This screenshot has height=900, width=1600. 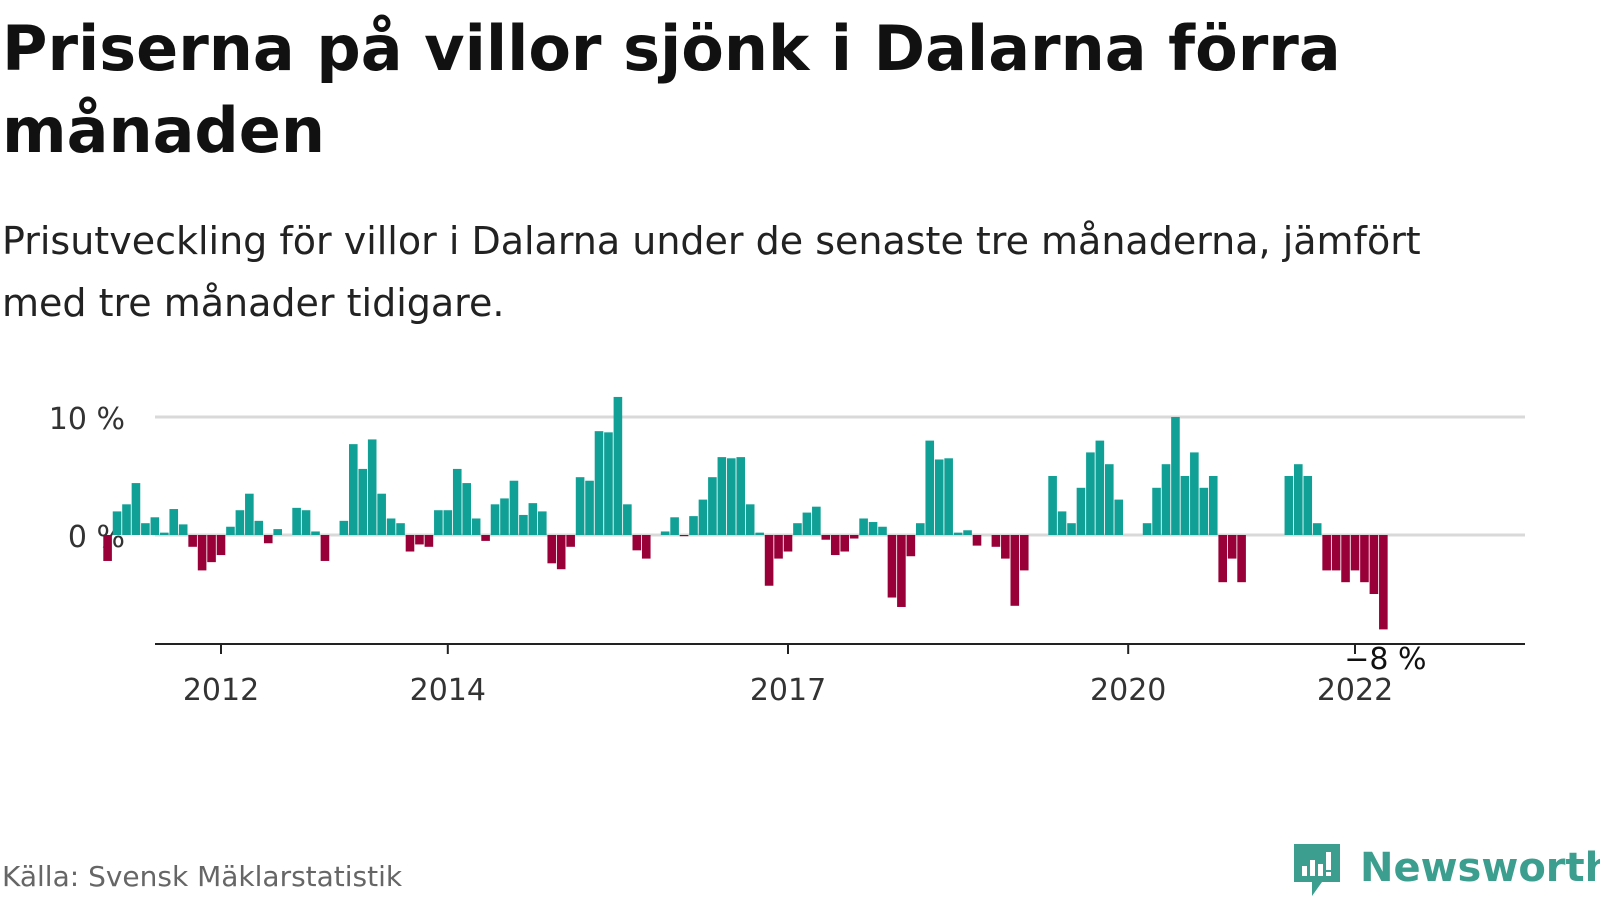 I want to click on x-axis-ticks: 2012 2014 2017 2020 2022, so click(x=788, y=676).